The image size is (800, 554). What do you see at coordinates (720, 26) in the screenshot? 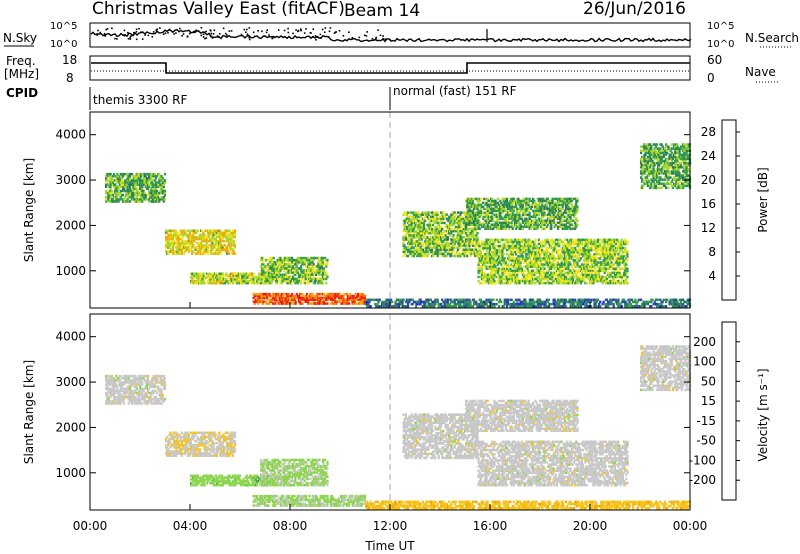
I see `noise-tick-right-top: 10^5` at bounding box center [720, 26].